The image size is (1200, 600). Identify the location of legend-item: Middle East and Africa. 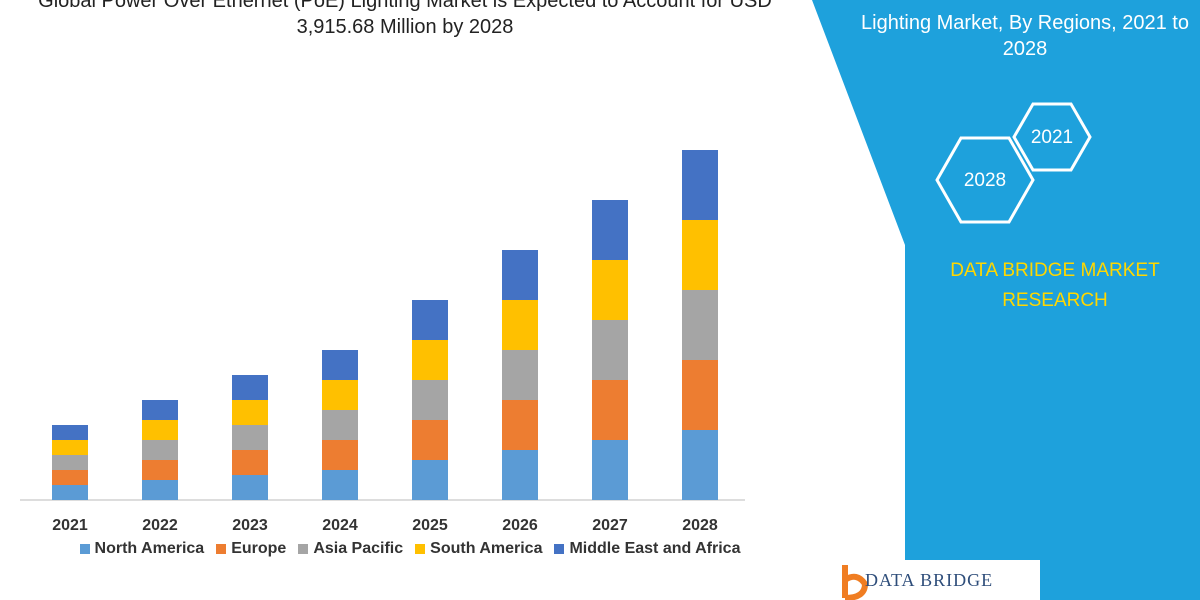
(647, 549).